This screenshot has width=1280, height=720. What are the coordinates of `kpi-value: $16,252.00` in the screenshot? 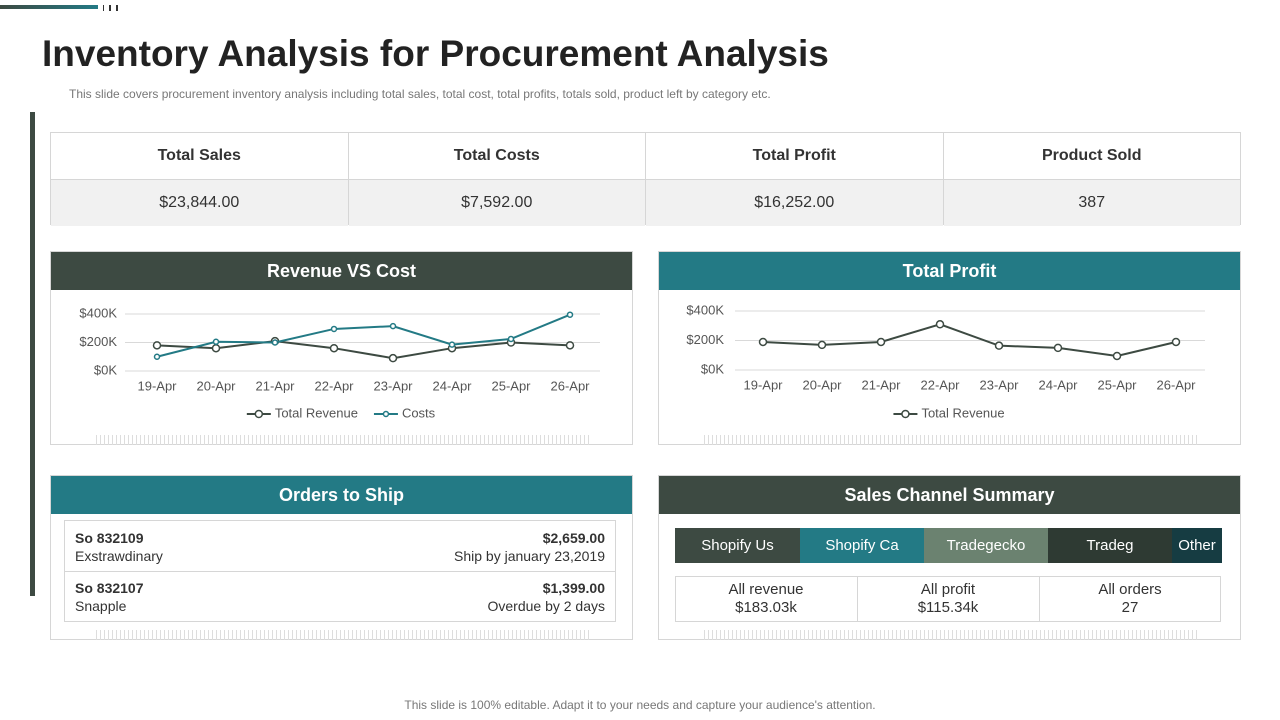 It's located at (794, 203).